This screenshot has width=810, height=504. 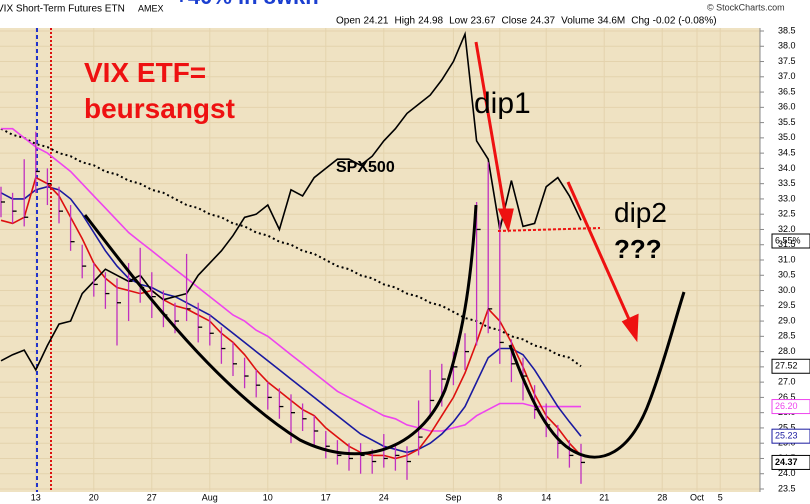 I want to click on x-tick-label: 21, so click(x=604, y=497).